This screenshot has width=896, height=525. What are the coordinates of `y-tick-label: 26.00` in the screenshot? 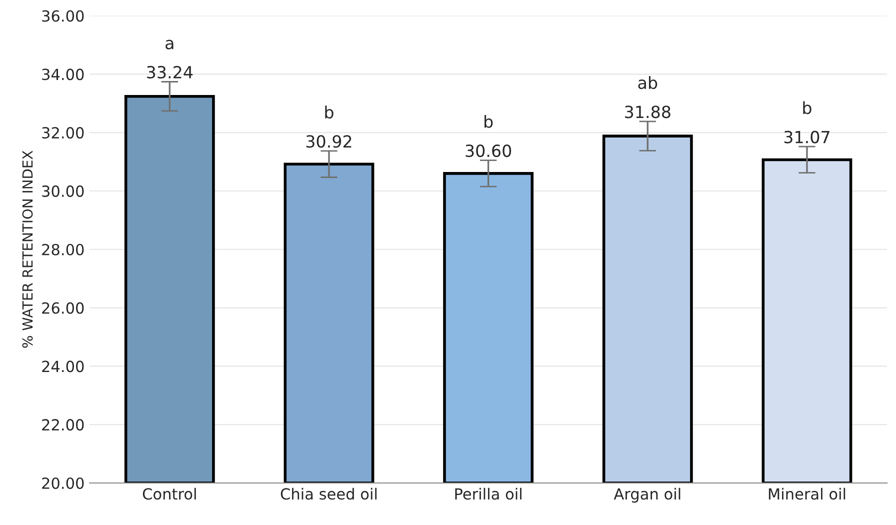 It's located at (63, 308).